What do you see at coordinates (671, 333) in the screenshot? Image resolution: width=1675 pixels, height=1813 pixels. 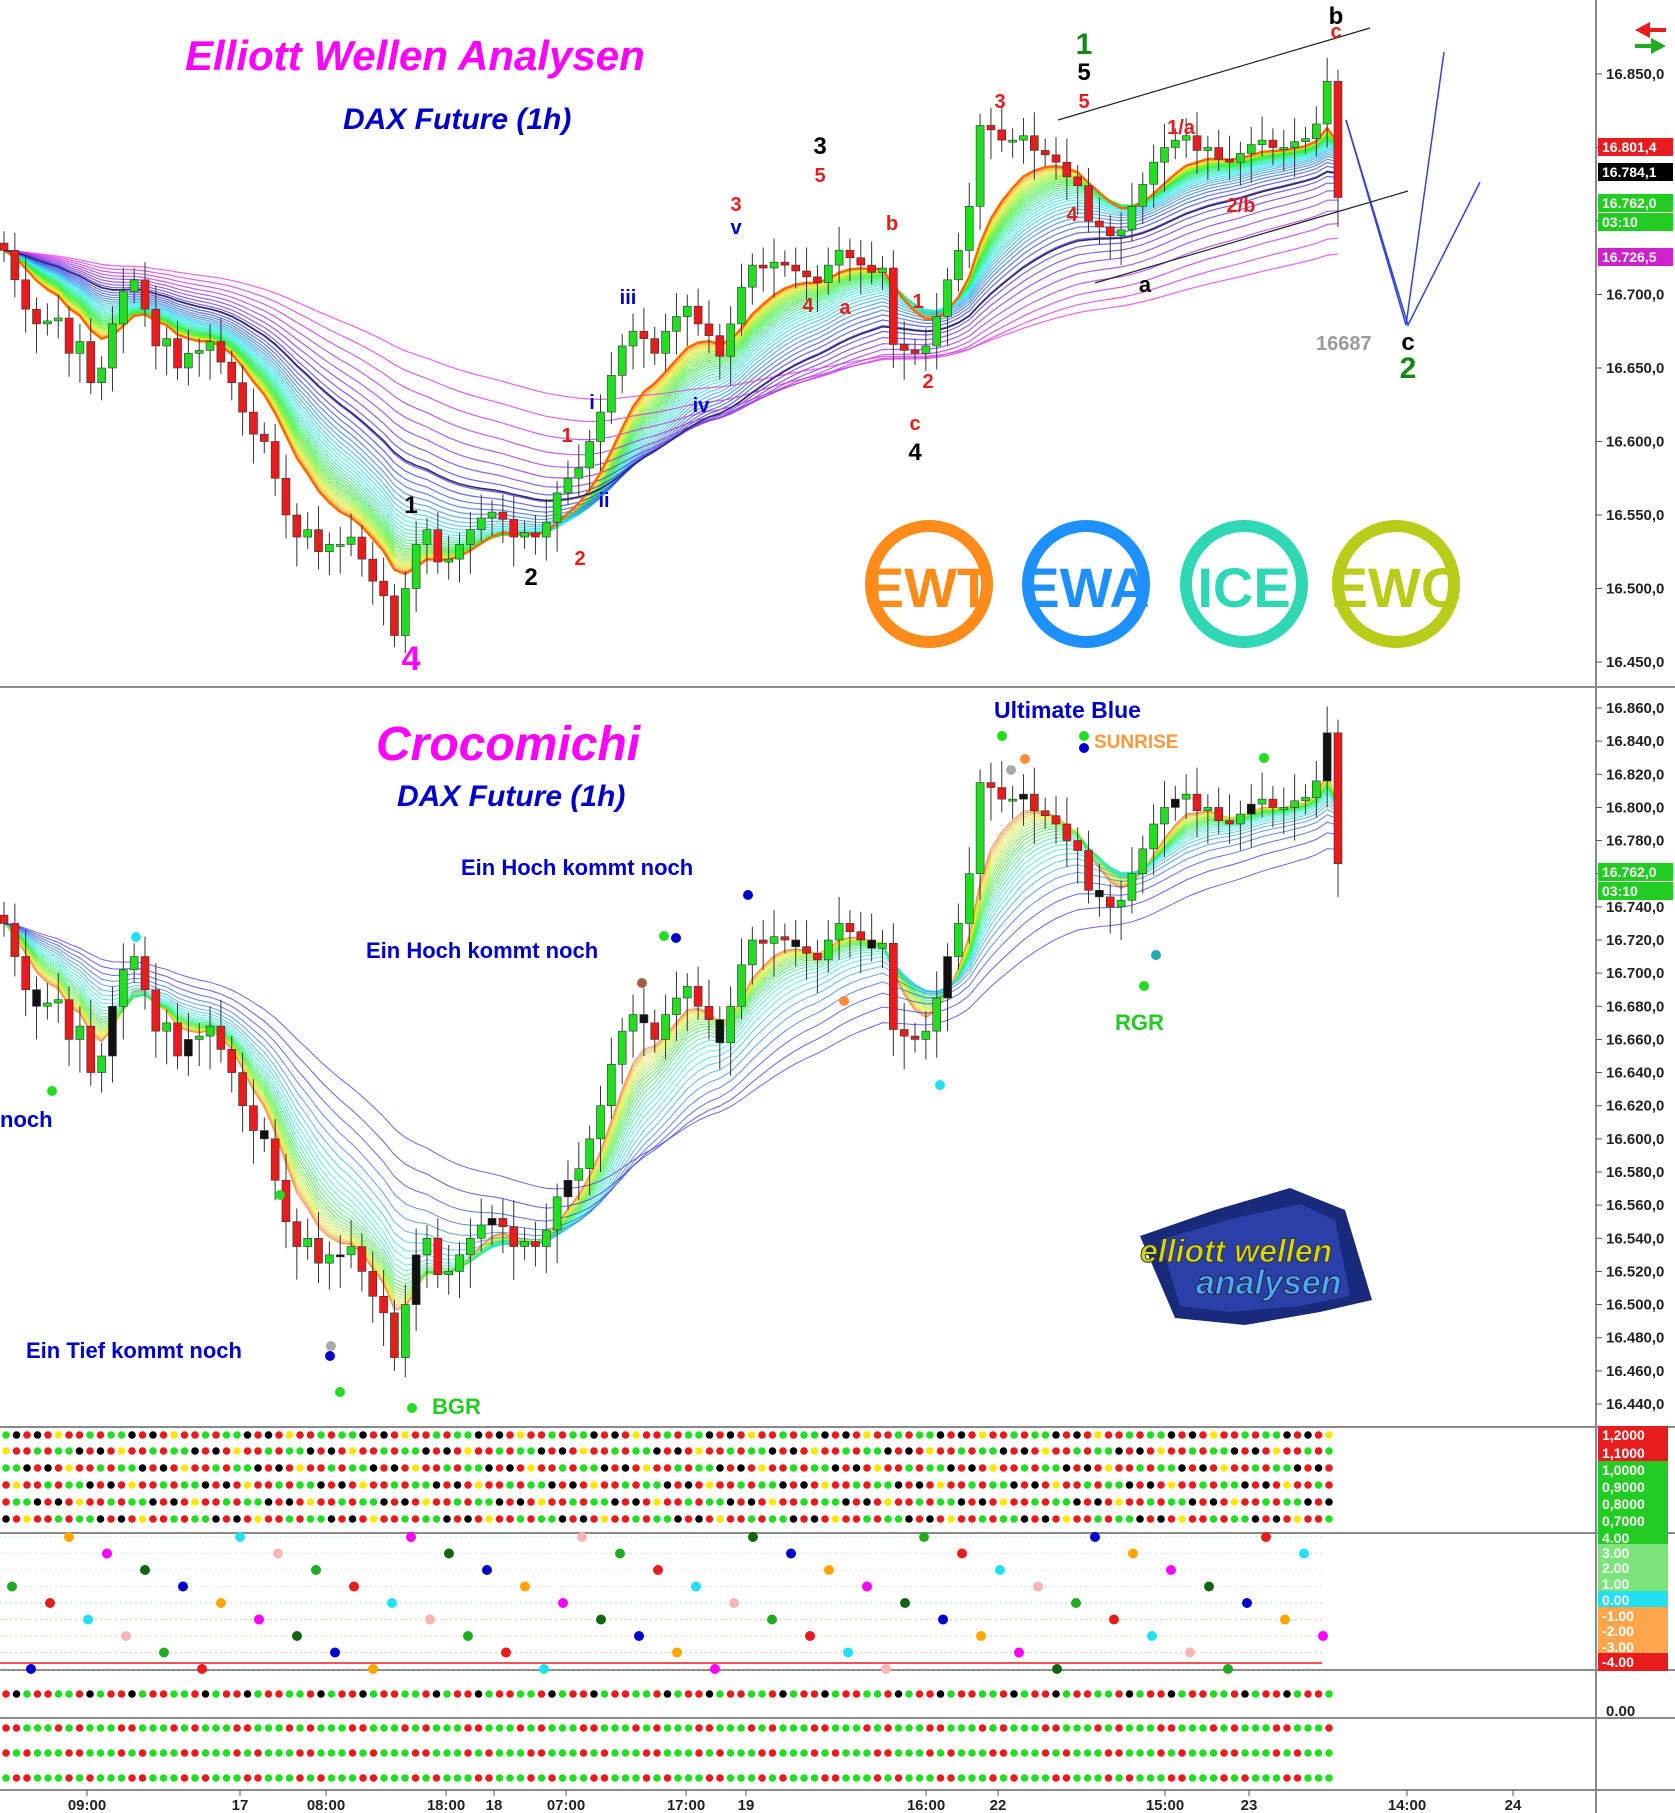 I see `ribbon-line` at bounding box center [671, 333].